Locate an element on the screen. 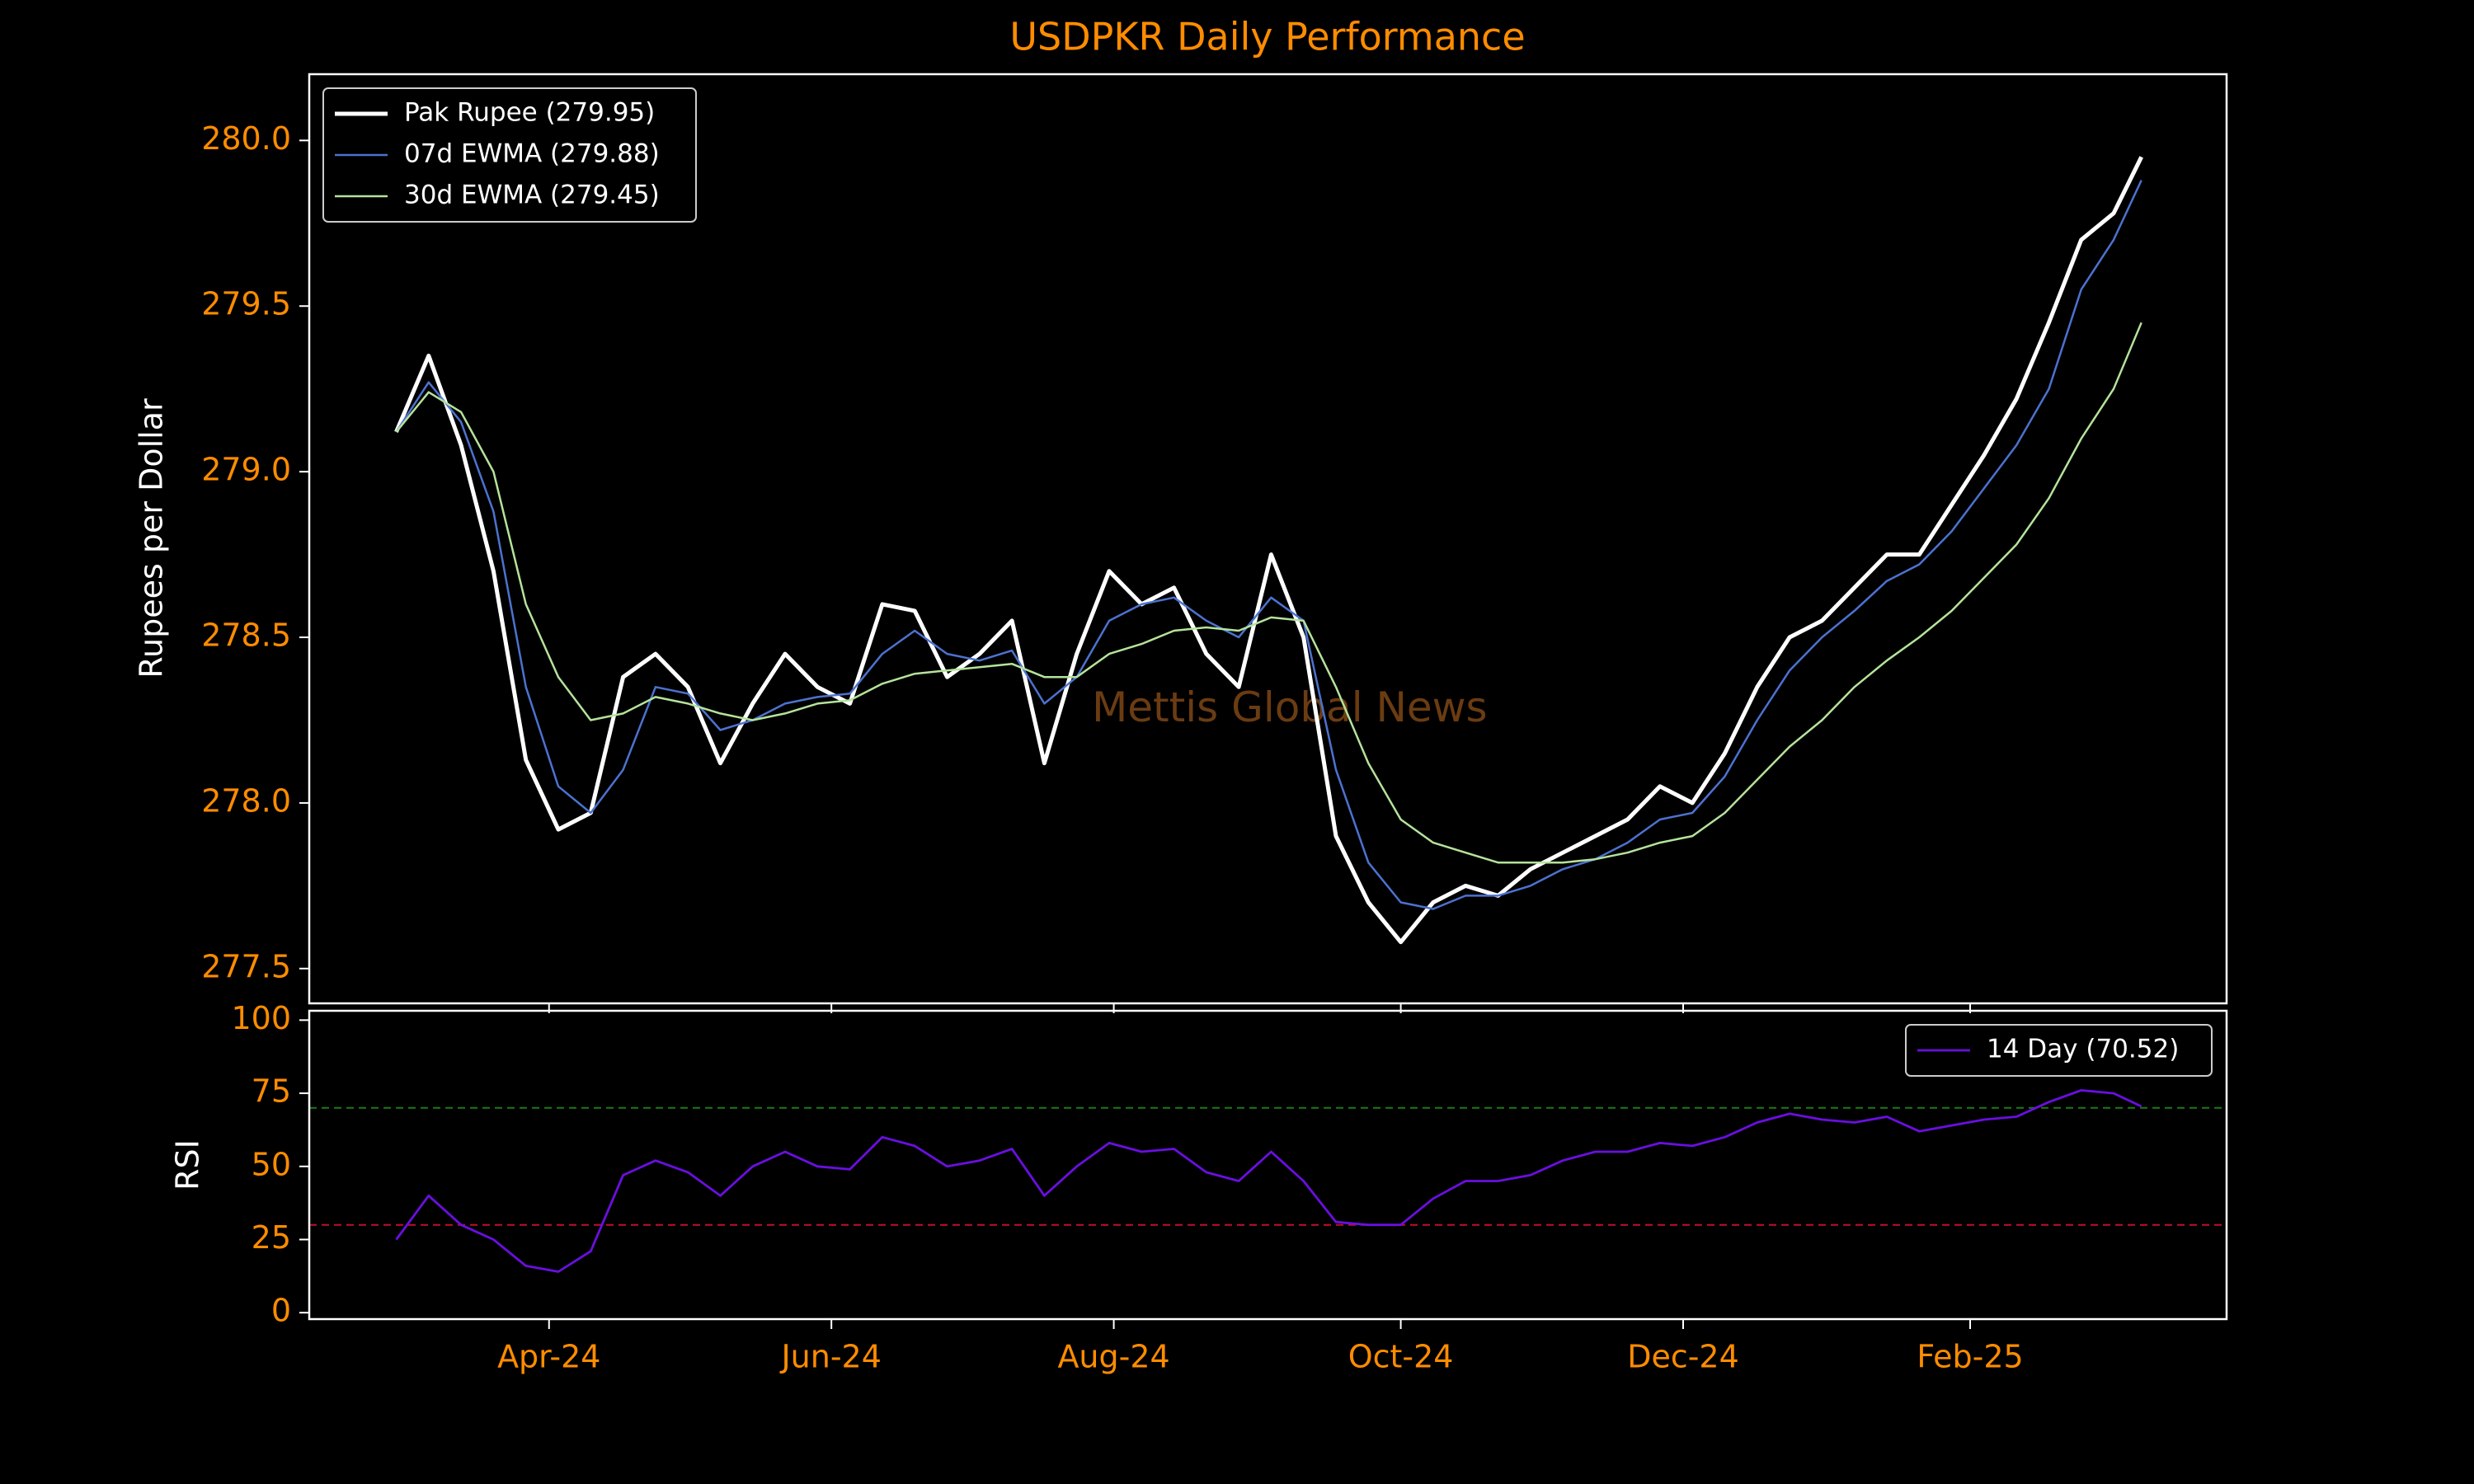 The width and height of the screenshot is (2474, 1484). legend-label: 30d EWMA (279.45) is located at coordinates (532, 195).